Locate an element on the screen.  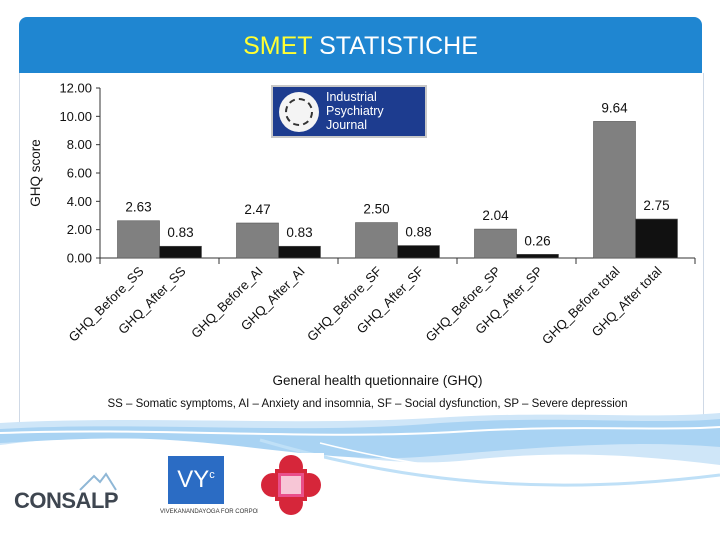
slide-title: SMET STATISTICHE is located at coordinates (360, 46).